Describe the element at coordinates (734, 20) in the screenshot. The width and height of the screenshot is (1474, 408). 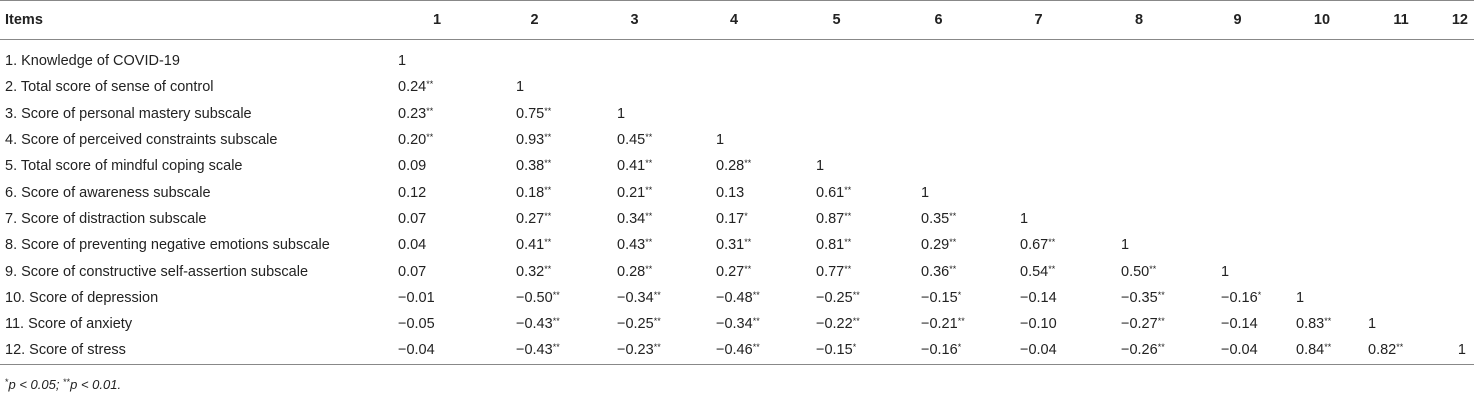
I see `column-header-4: 4` at that location.